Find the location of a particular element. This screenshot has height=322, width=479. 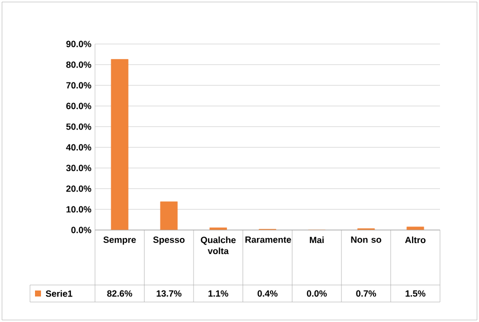

y-tick-label: 80.0% is located at coordinates (79, 64).